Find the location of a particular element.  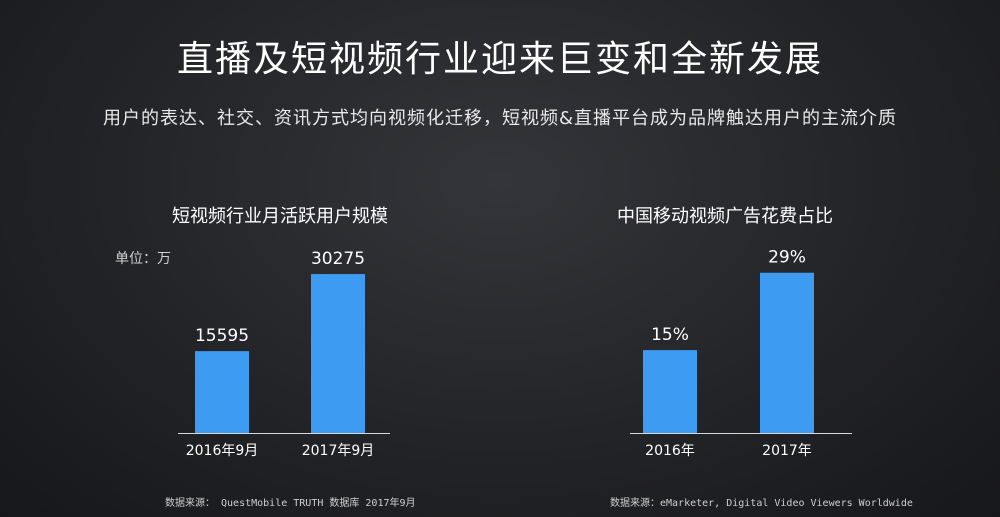

chart-2-title: 中国移动视频广告花费占比 is located at coordinates (725, 216).